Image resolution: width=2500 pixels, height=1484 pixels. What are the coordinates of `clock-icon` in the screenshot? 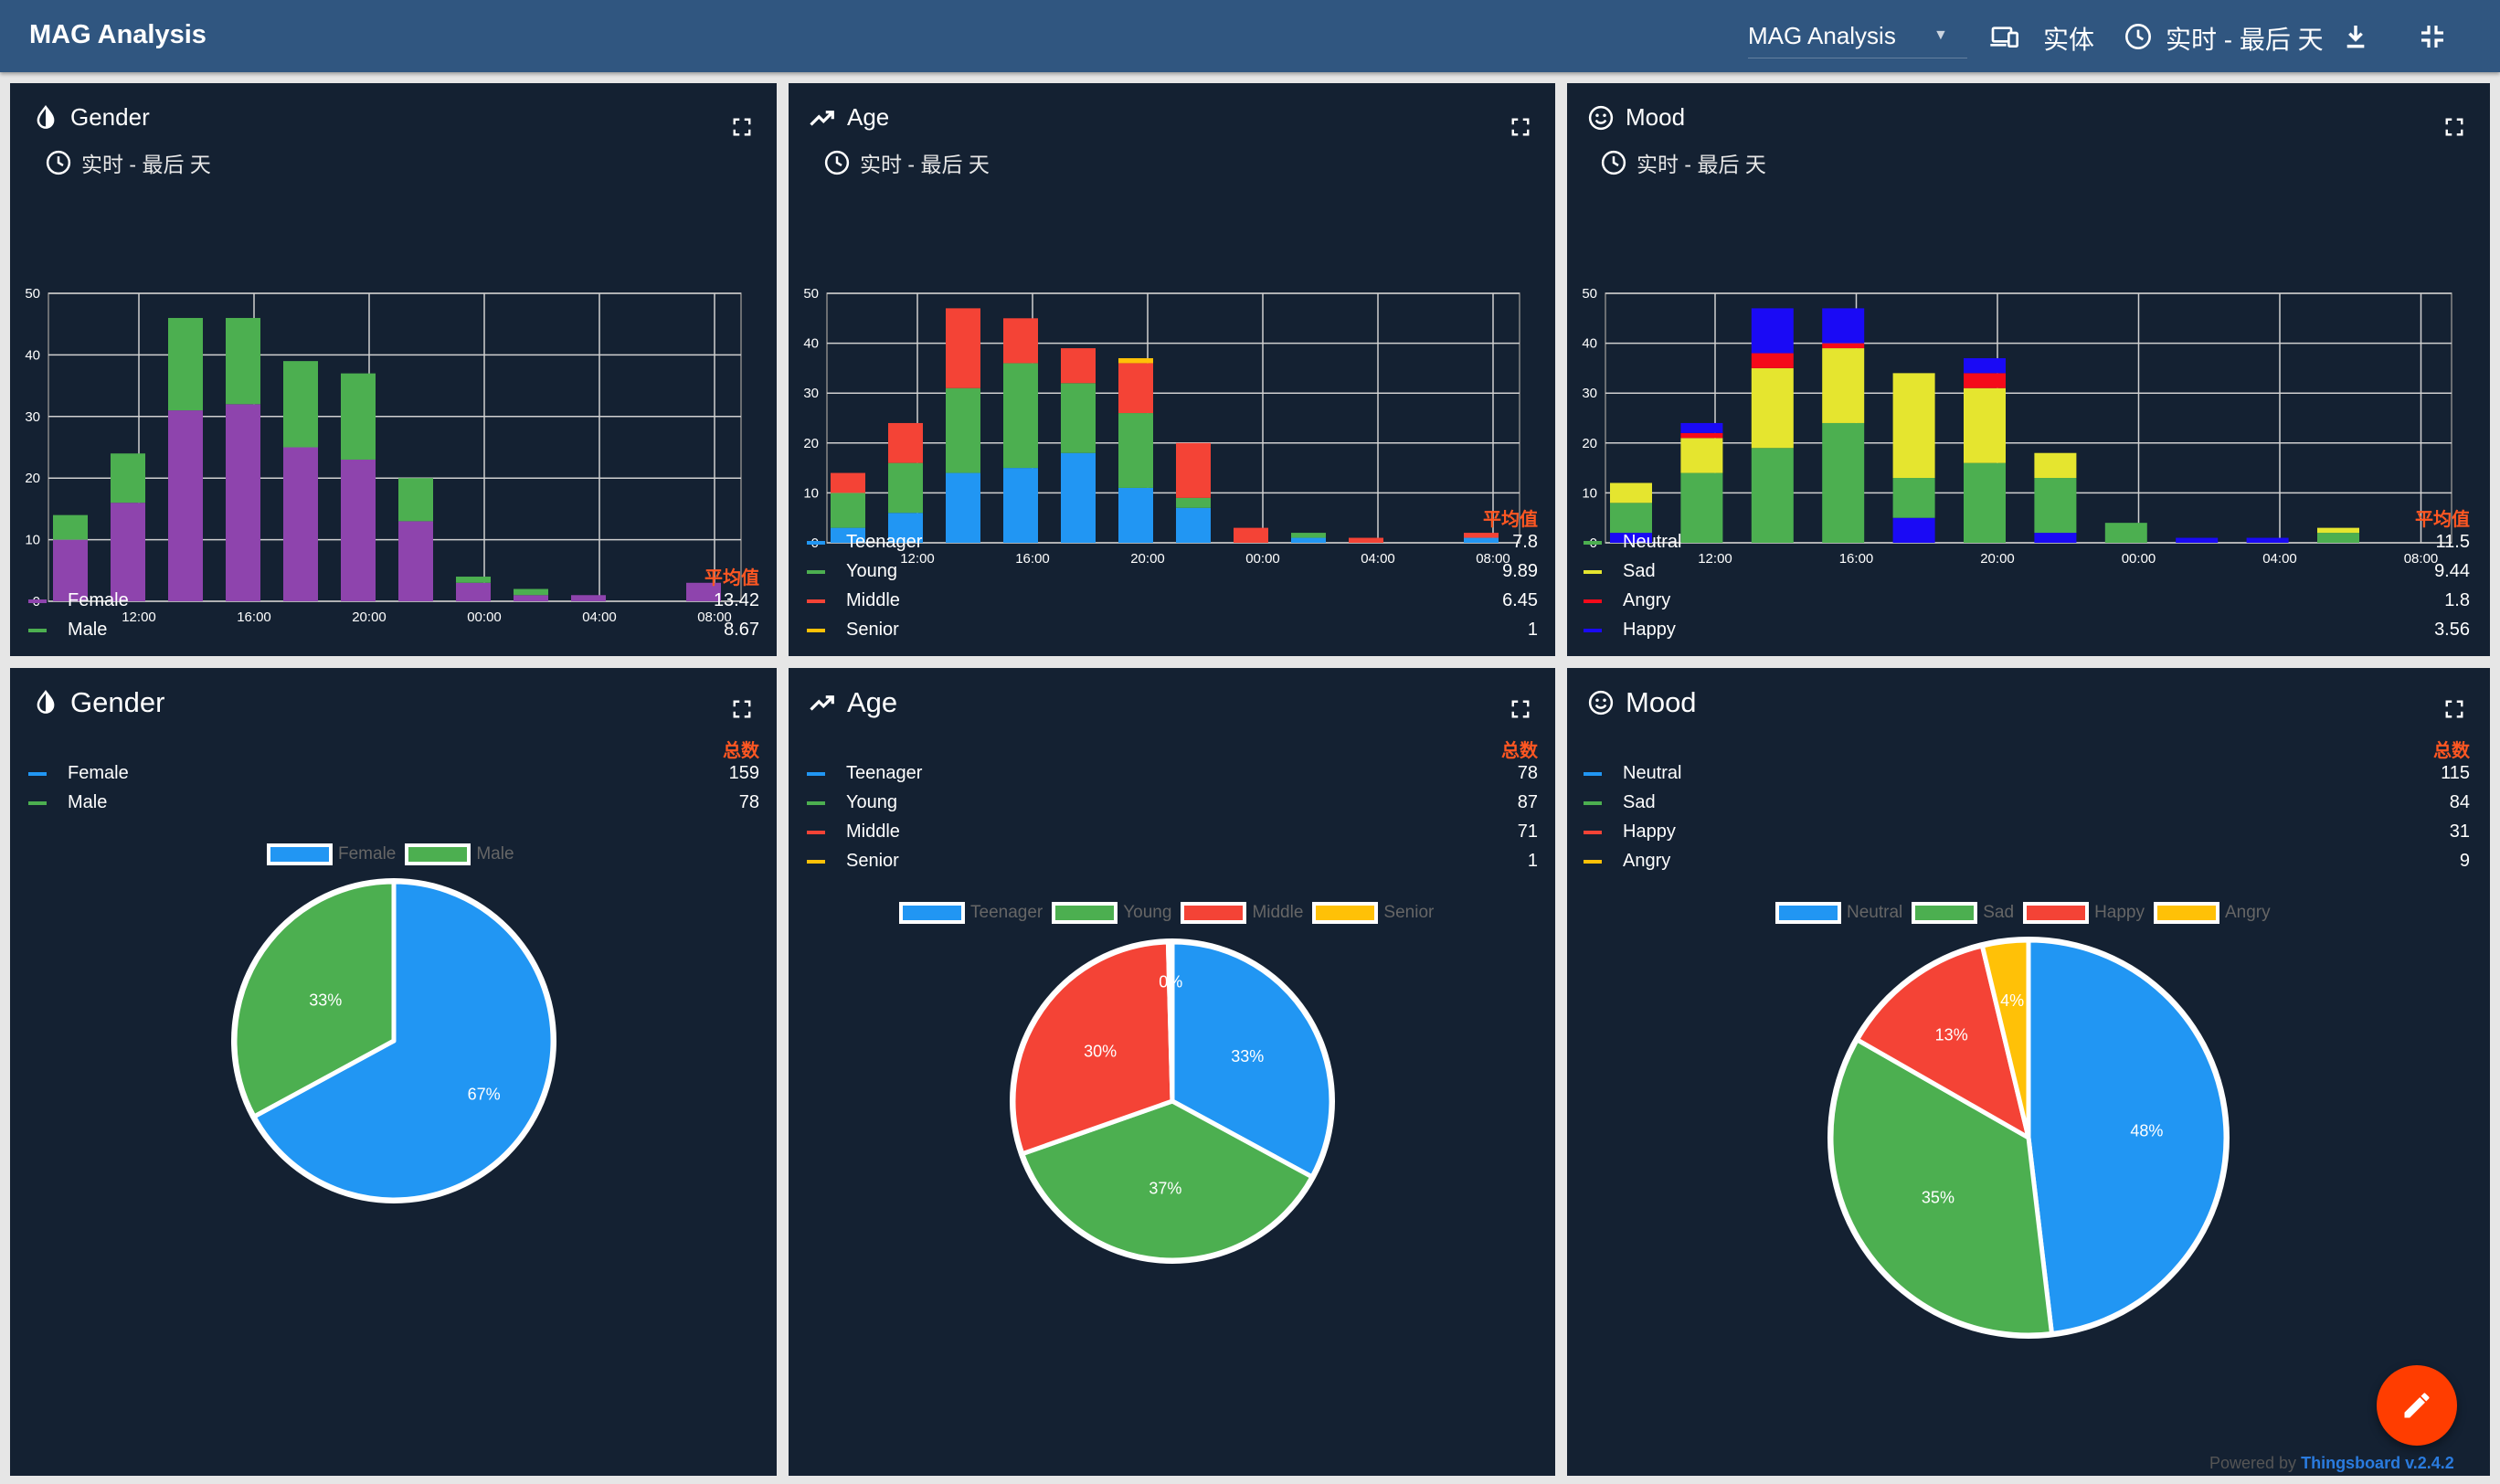 It's located at (2138, 37).